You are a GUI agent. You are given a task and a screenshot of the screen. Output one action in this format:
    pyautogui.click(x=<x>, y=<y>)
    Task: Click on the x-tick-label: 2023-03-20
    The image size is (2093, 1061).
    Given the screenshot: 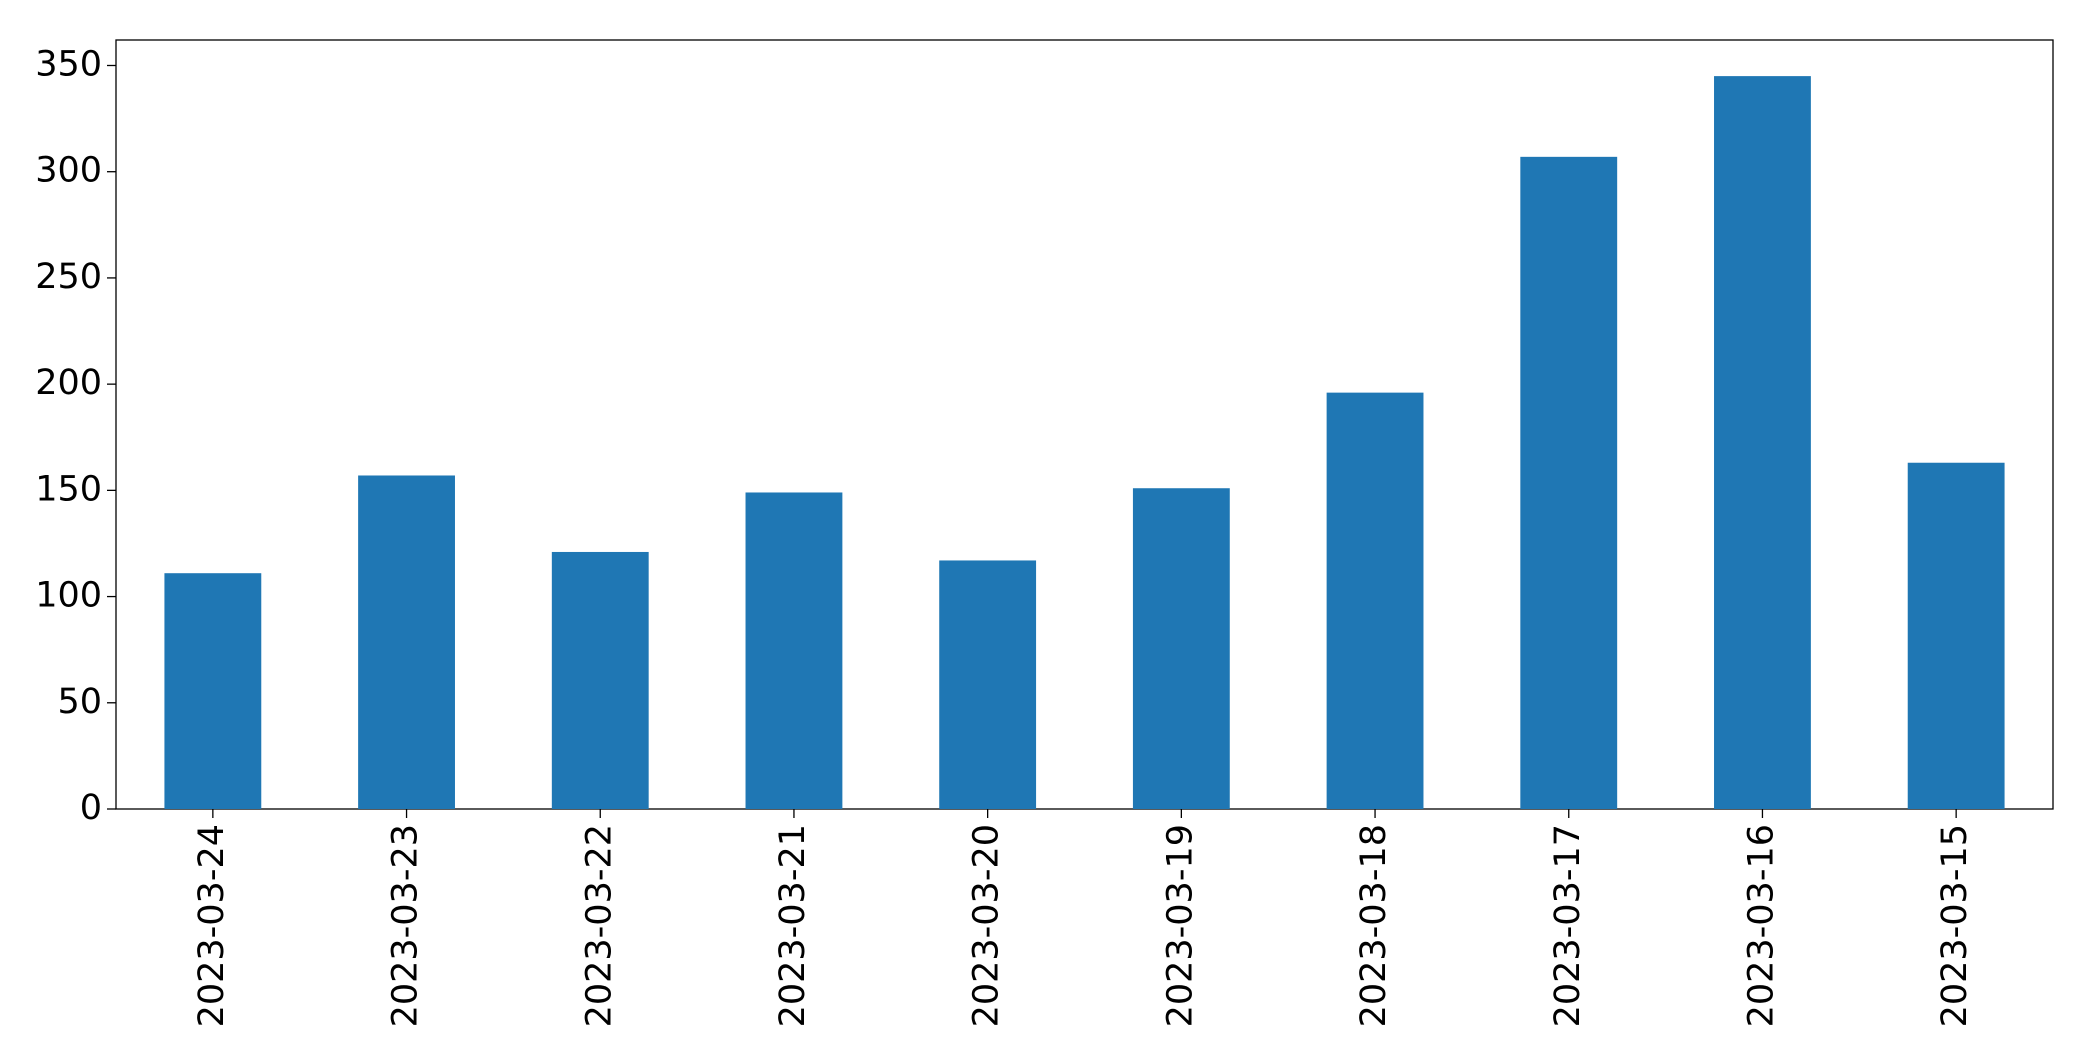 What is the action you would take?
    pyautogui.click(x=987, y=925)
    